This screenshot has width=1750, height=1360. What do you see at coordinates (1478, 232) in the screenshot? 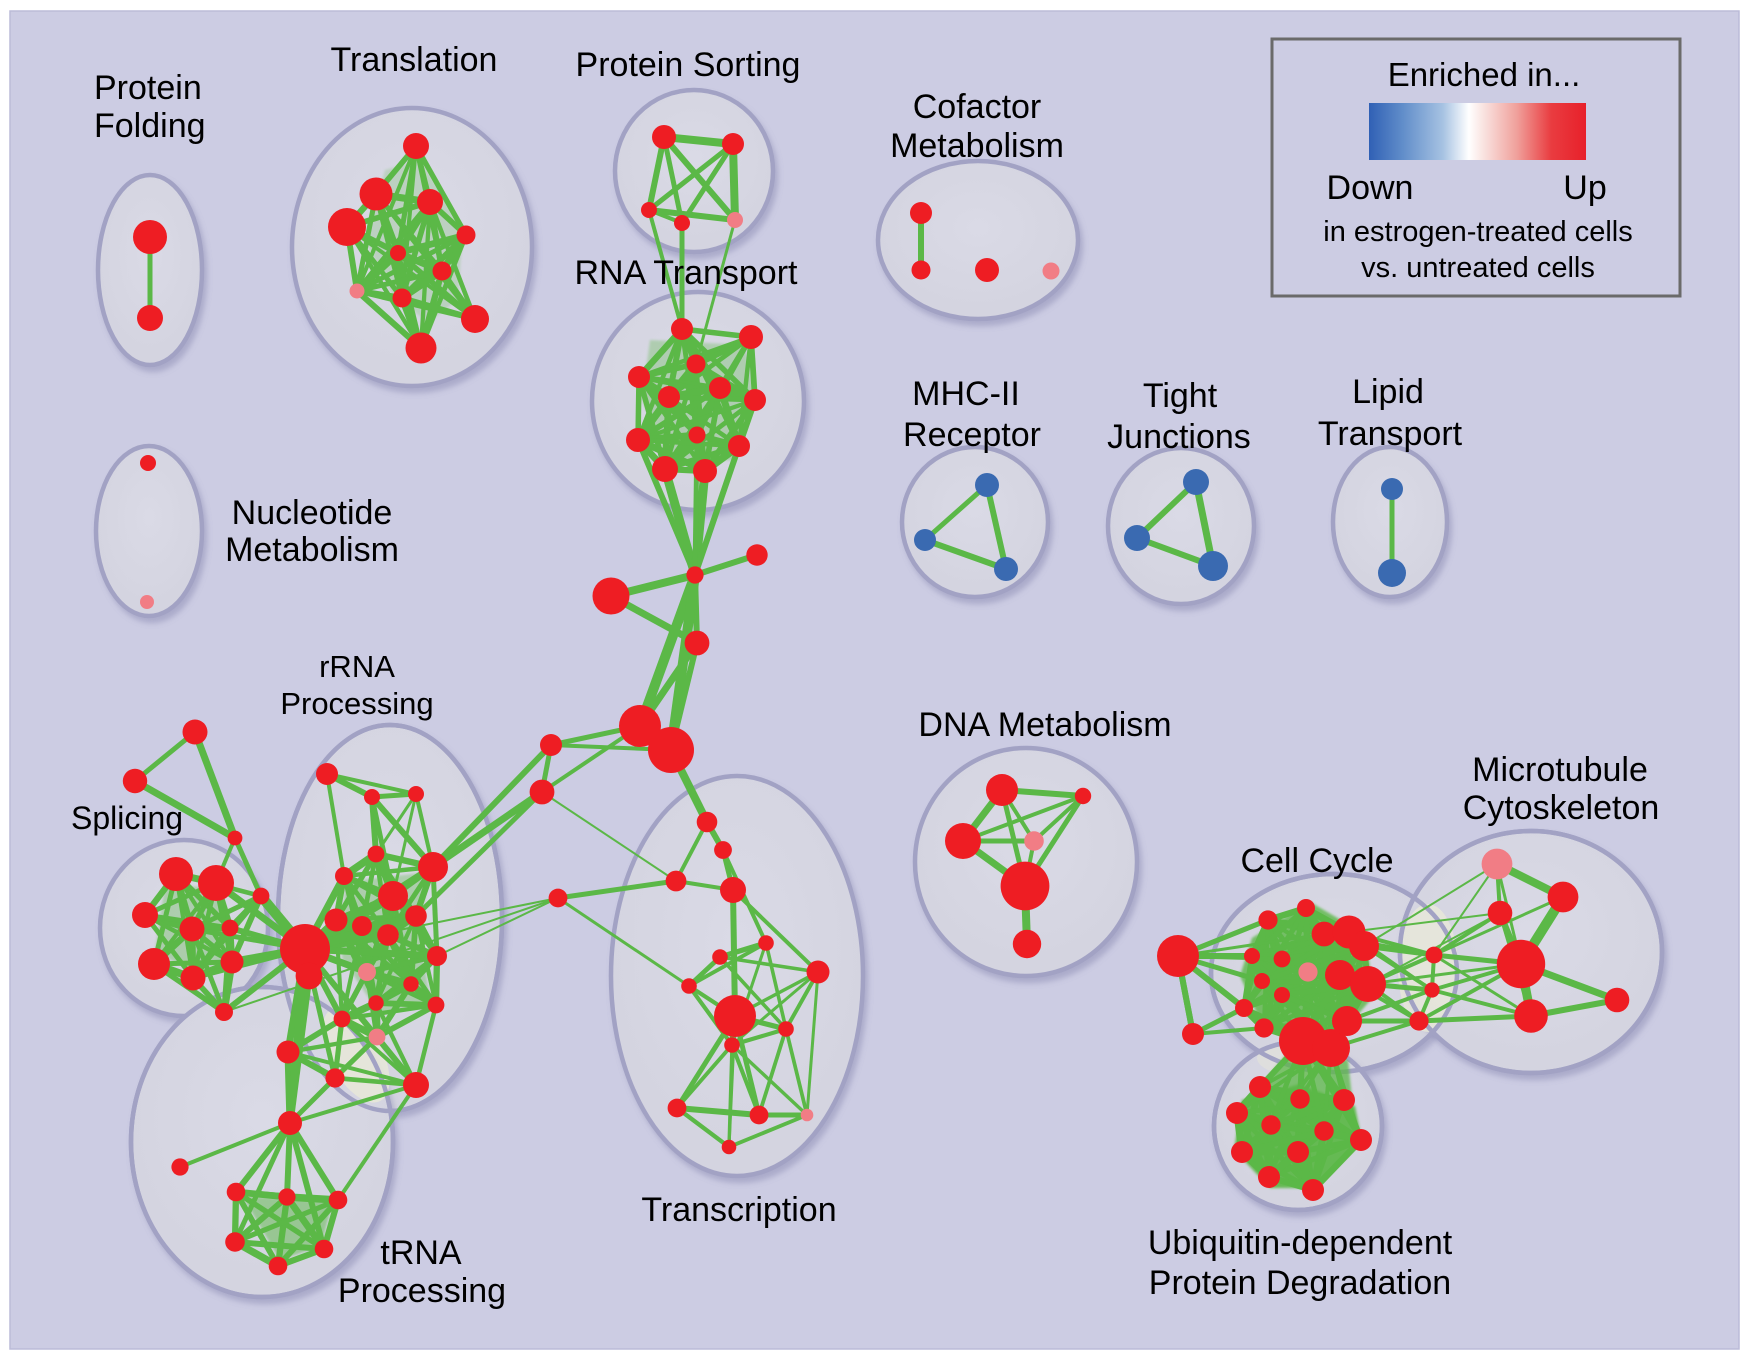
I see `svg-text: in estrogen-treated cells` at bounding box center [1478, 232].